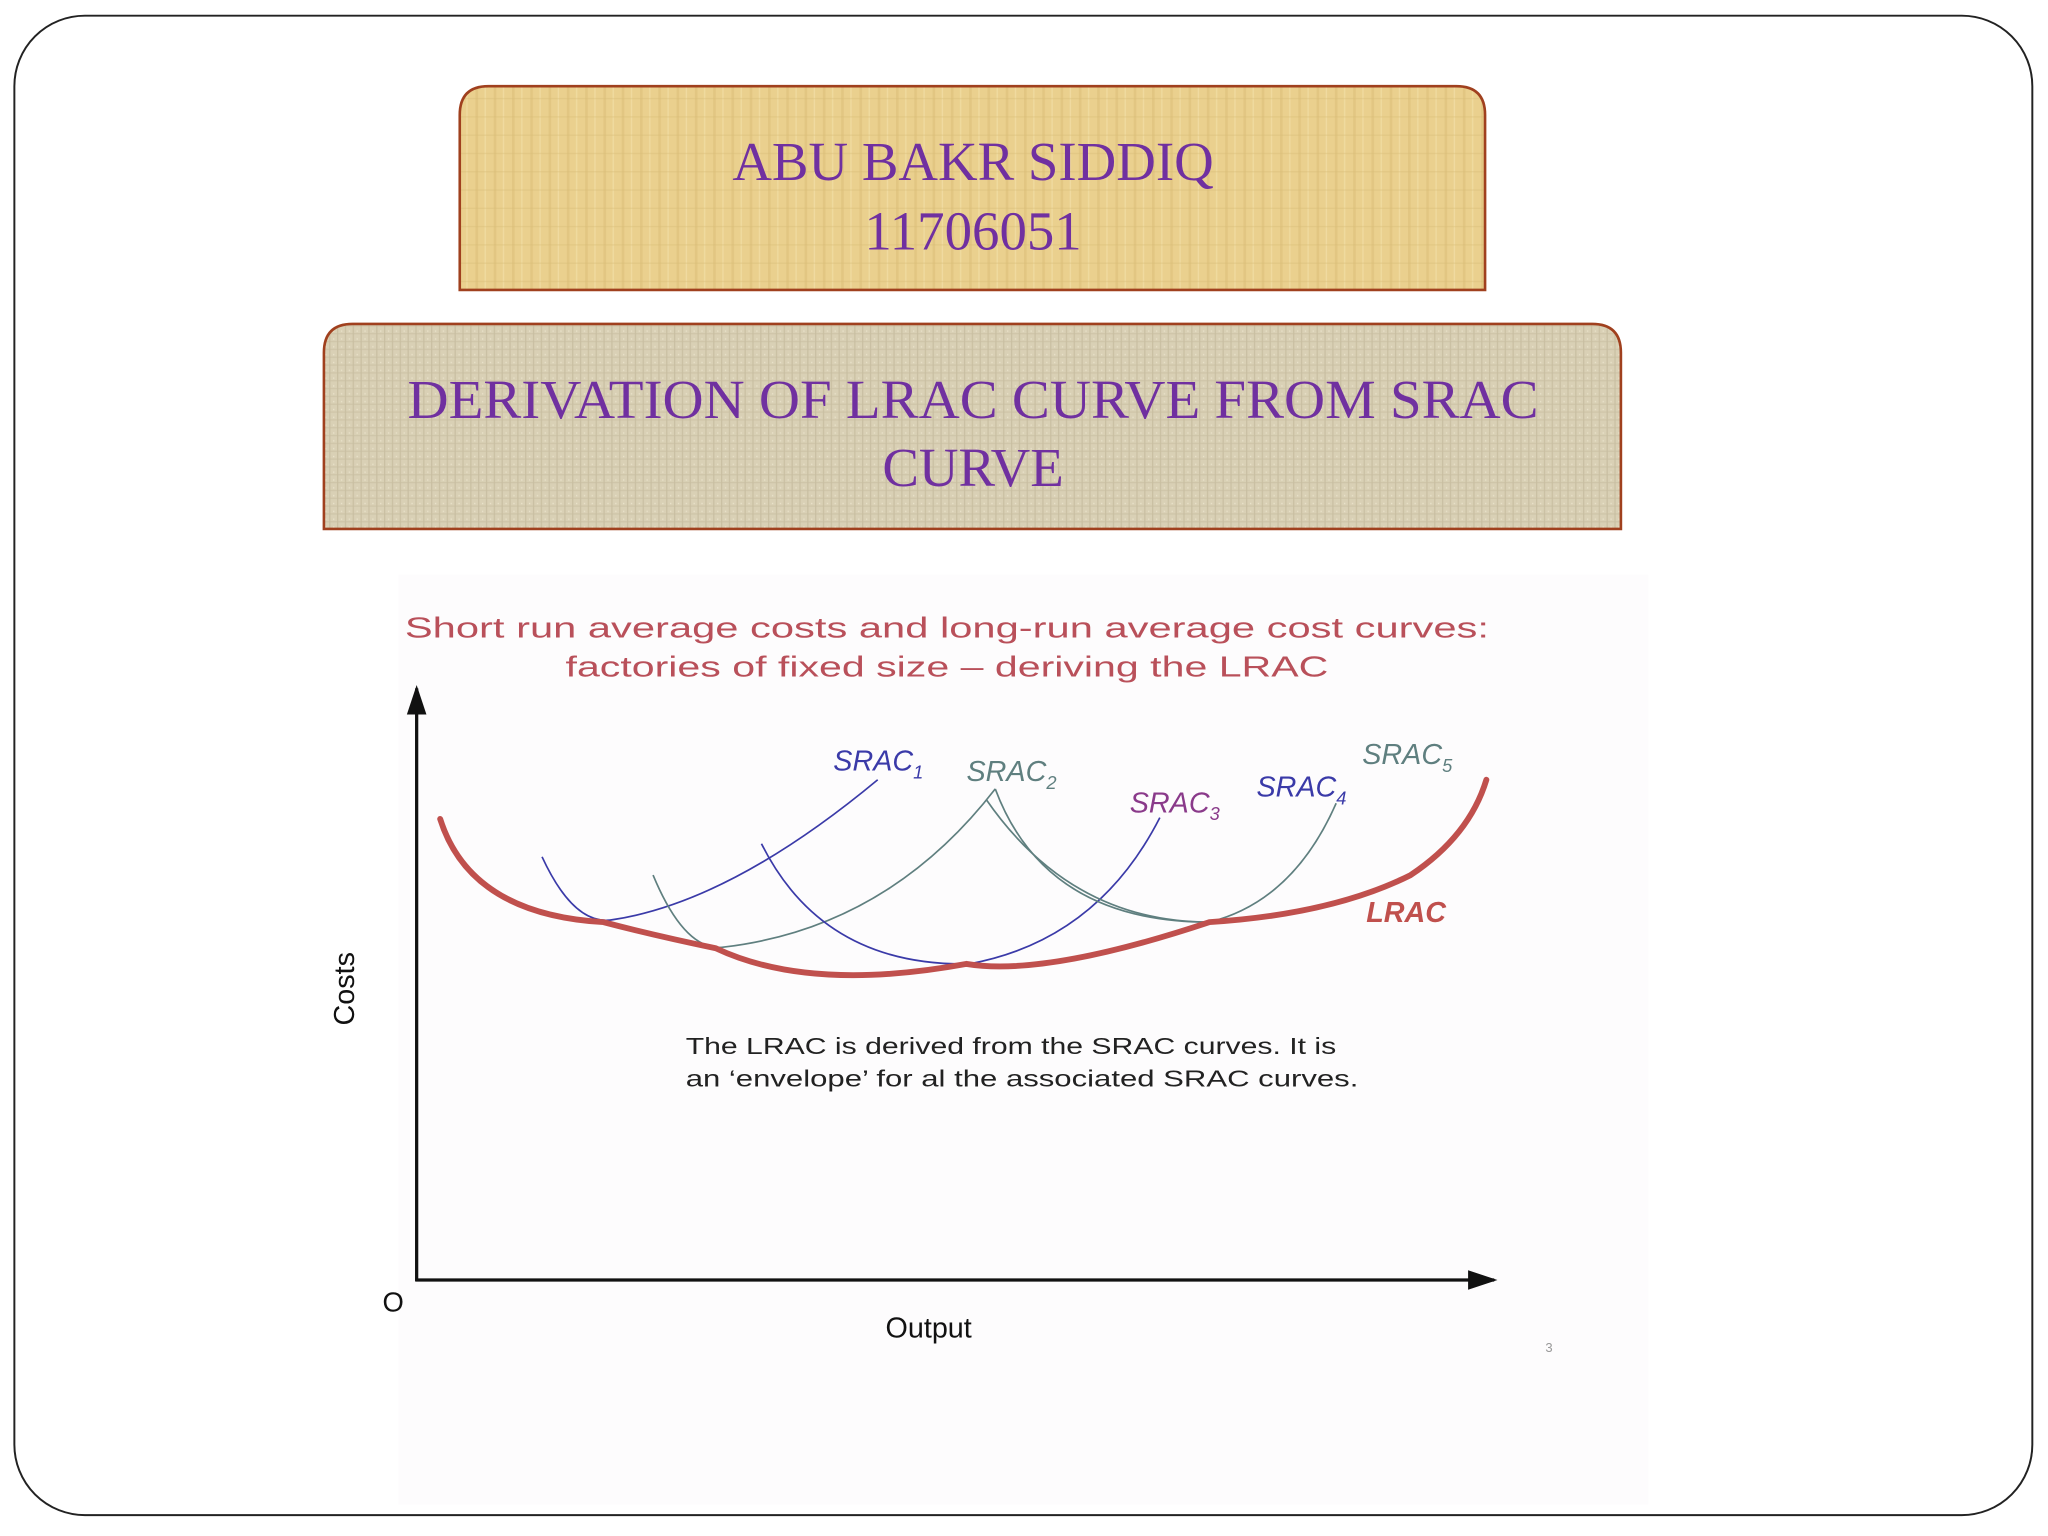 This screenshot has height=1536, width=2048. I want to click on title-box: DERIVATION OF LRAC CURVE FROM SRAC CURVE, so click(972, 426).